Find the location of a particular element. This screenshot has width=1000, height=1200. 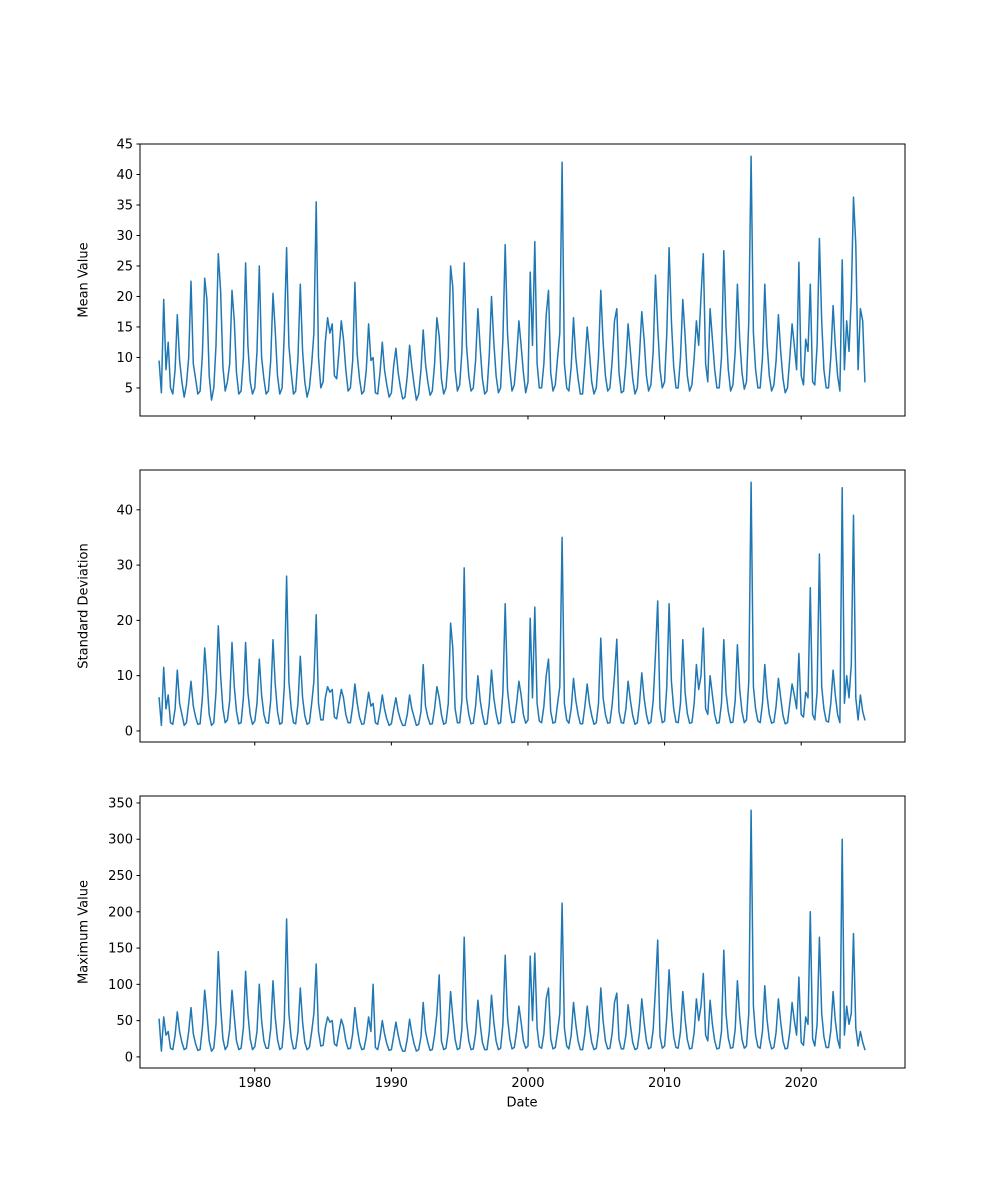

y-tick-label: 100 is located at coordinates (120, 985).